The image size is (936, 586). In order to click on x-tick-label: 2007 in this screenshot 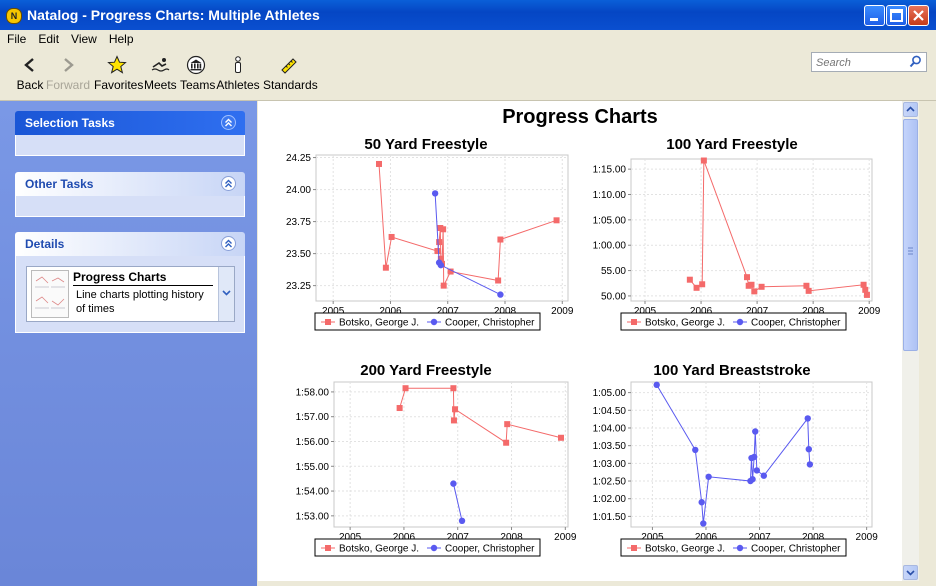, I will do `click(757, 311)`.